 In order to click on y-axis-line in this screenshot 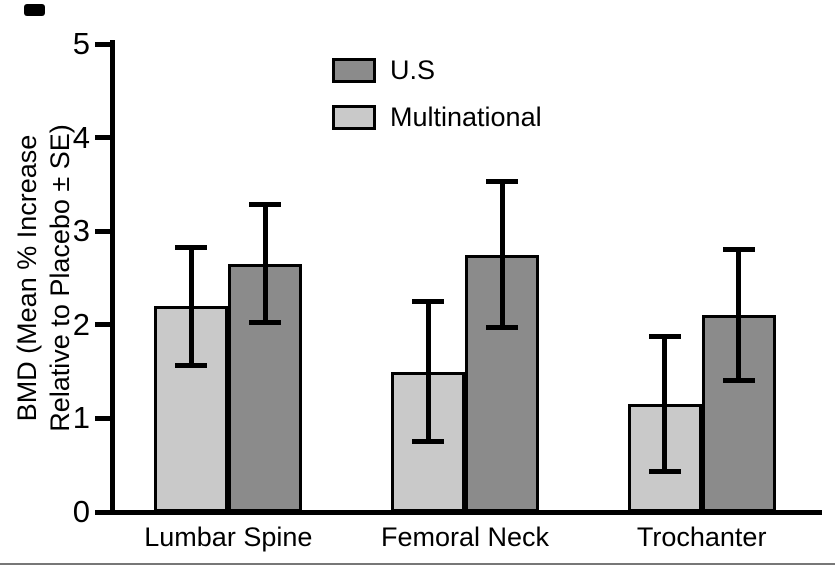, I will do `click(112, 277)`.